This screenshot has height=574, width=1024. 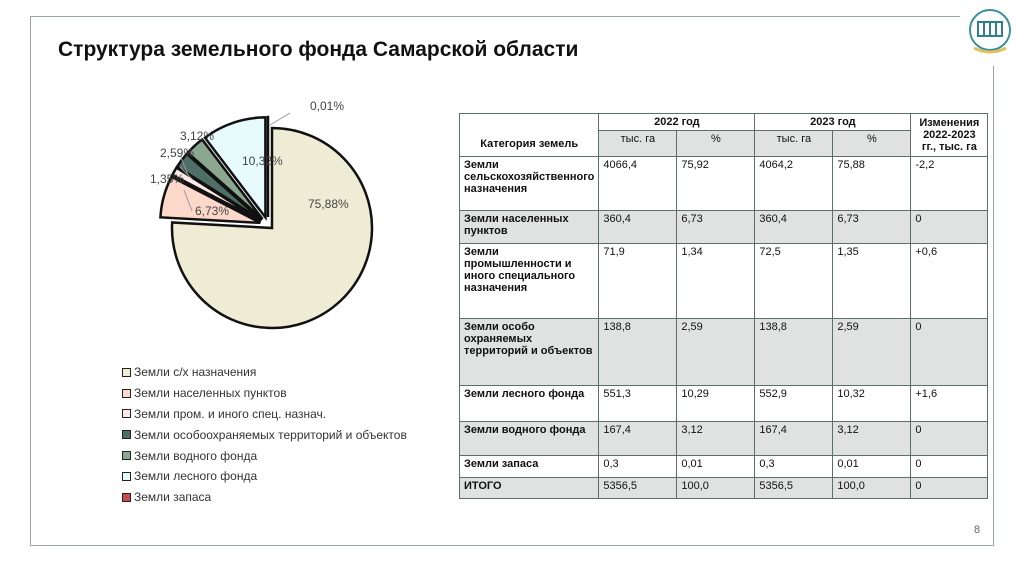 I want to click on legend-item: Земли с/х назначения, so click(x=264, y=372).